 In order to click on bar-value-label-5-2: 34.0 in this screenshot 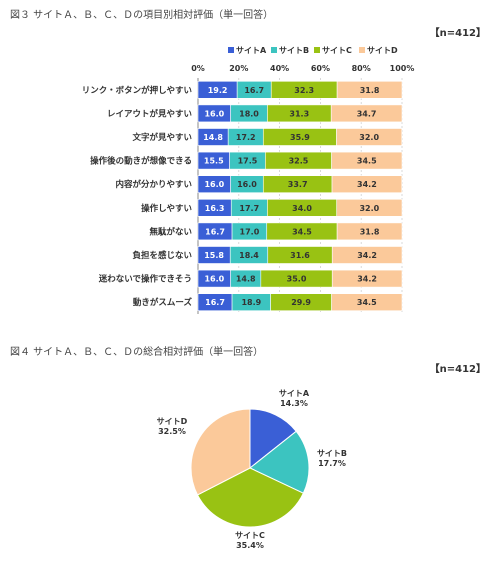, I will do `click(302, 208)`.